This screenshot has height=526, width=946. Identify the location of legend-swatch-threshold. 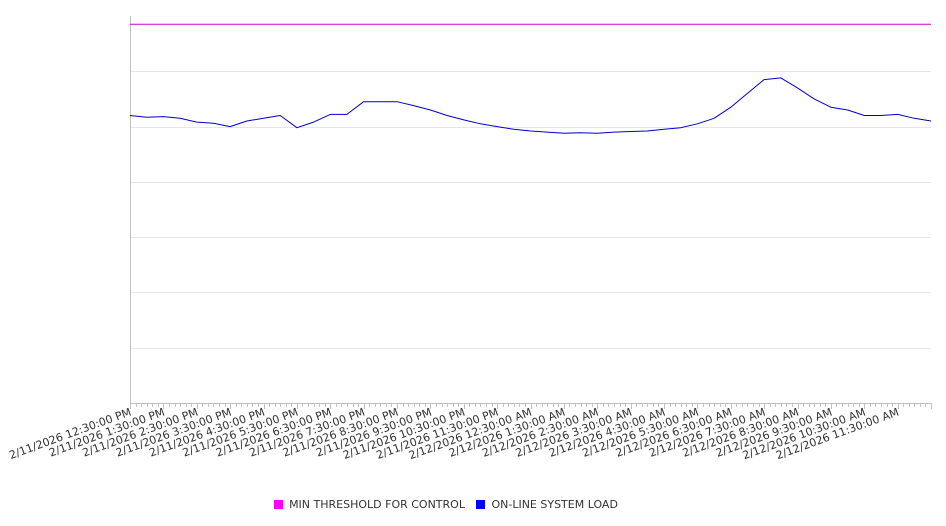
(279, 504).